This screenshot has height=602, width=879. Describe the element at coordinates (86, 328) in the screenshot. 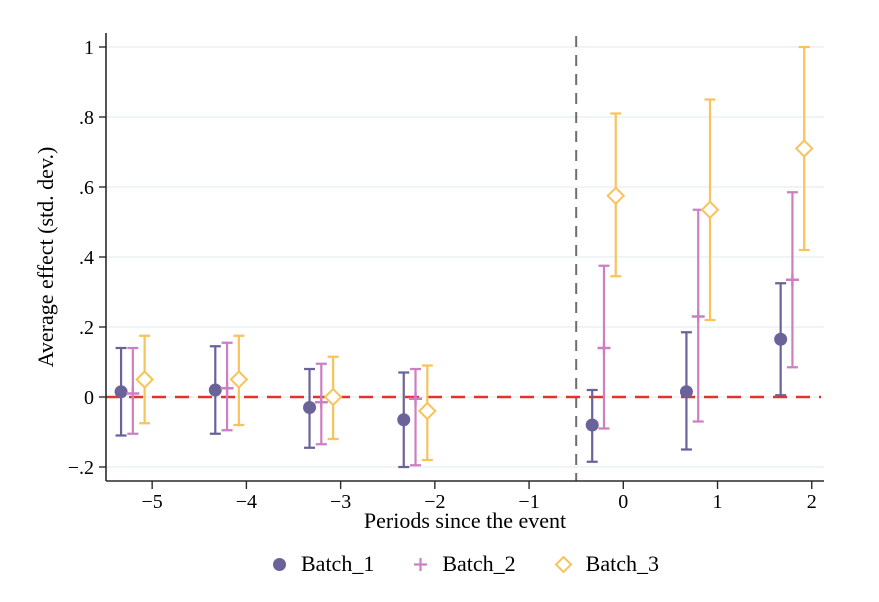

I see `y-tick-label: .2` at that location.